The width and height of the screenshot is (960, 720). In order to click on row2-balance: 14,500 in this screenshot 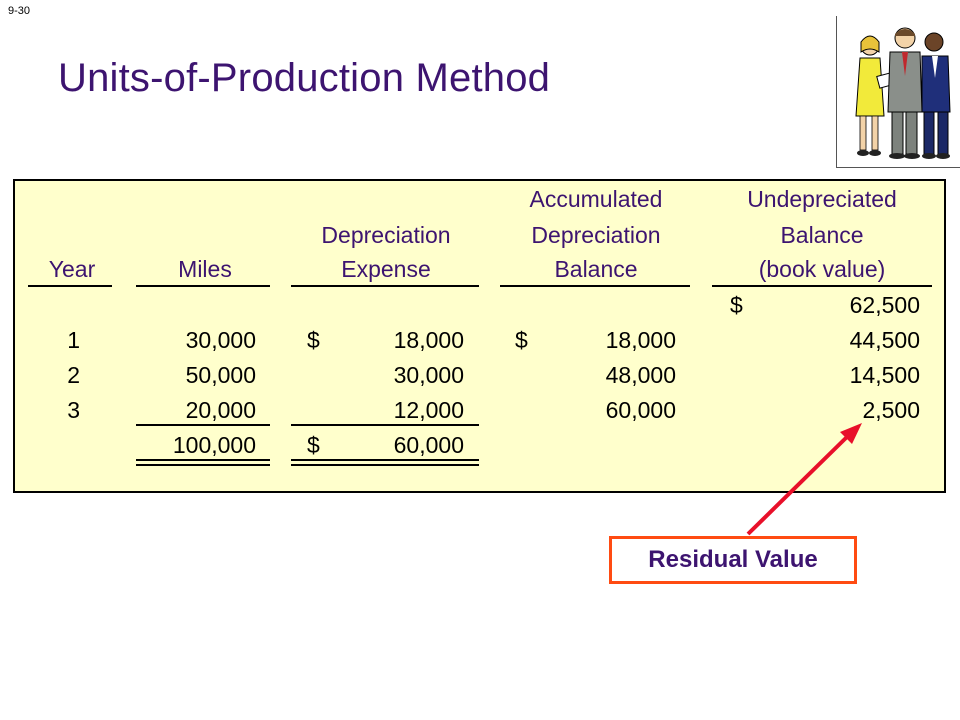, I will do `click(884, 375)`.